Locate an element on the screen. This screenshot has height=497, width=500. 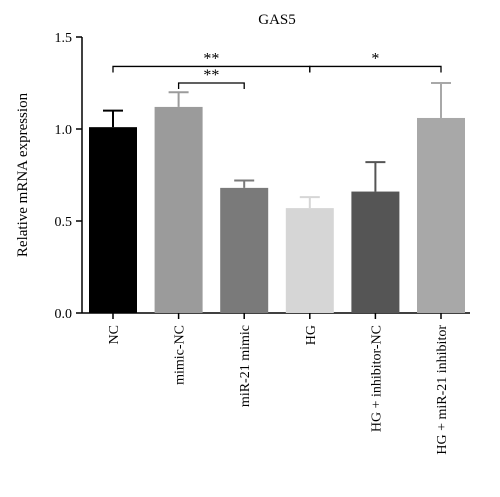
y-tick-label: 1.0 is located at coordinates (64, 130).